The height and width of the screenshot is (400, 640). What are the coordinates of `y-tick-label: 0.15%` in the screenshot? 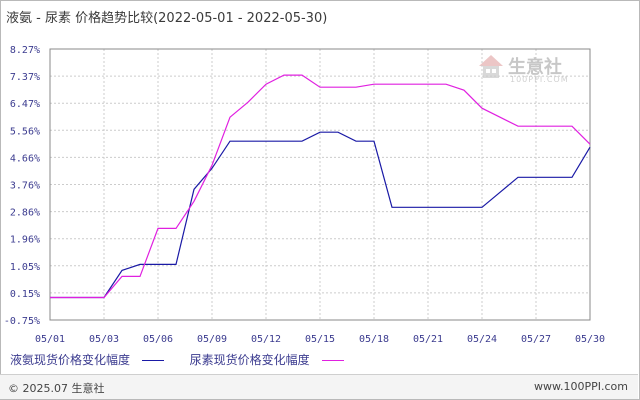 It's located at (25, 294).